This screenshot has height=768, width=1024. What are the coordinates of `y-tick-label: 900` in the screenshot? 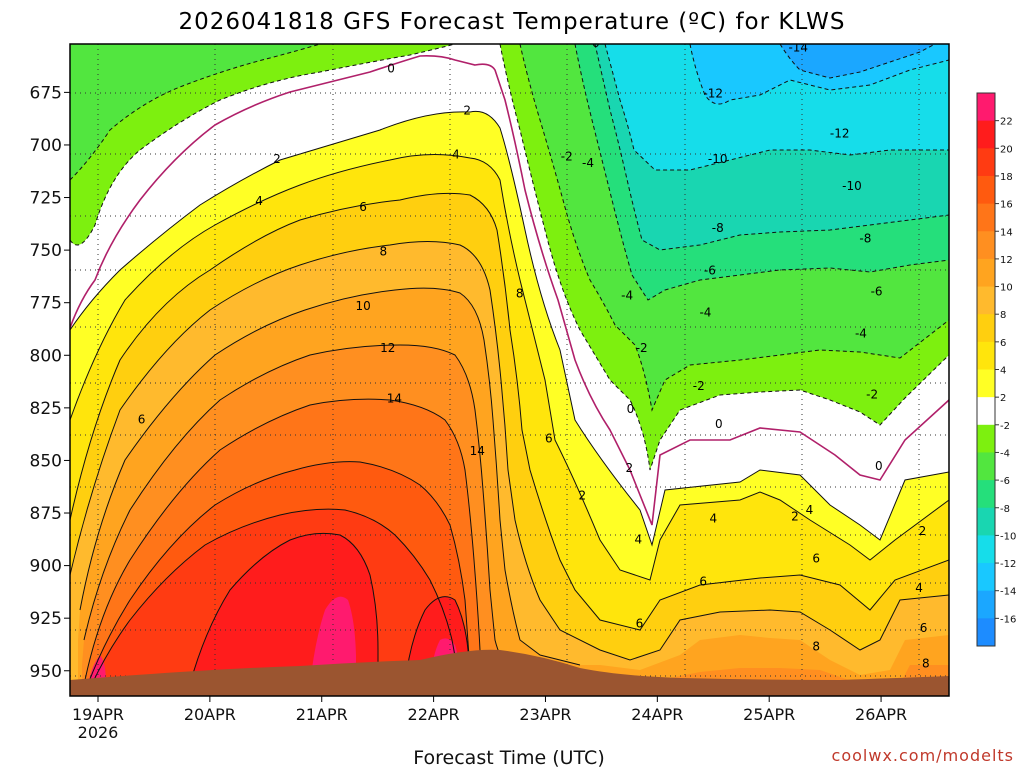 It's located at (46, 567).